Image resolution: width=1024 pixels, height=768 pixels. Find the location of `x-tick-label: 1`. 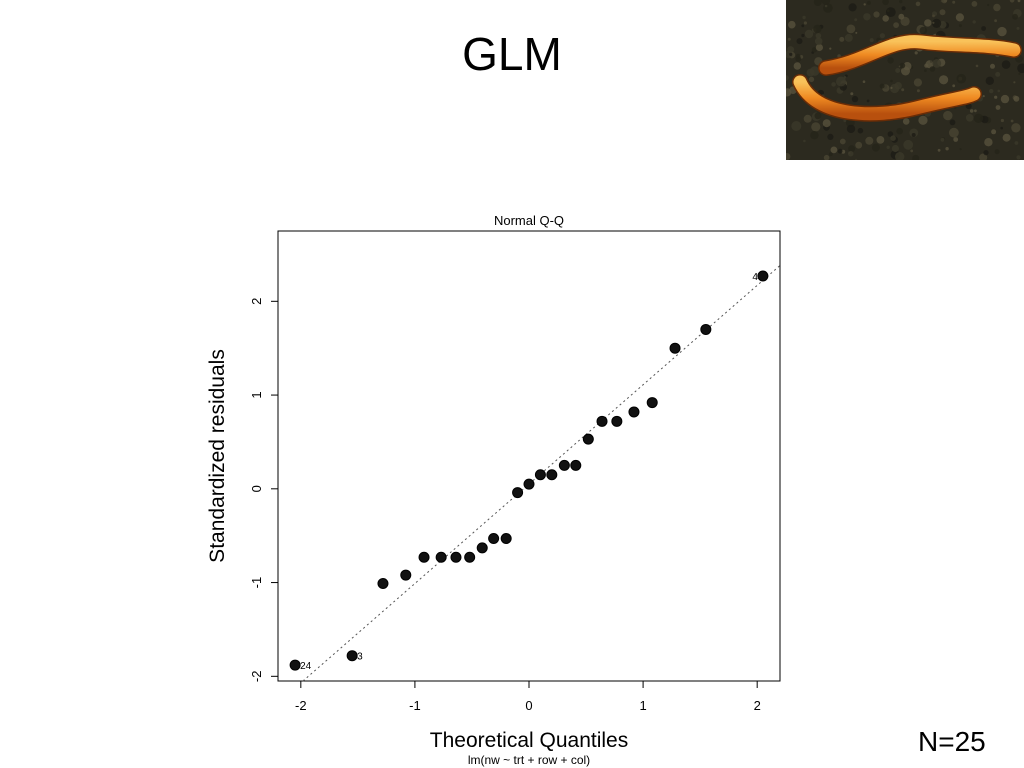

x-tick-label: 1 is located at coordinates (642, 705).